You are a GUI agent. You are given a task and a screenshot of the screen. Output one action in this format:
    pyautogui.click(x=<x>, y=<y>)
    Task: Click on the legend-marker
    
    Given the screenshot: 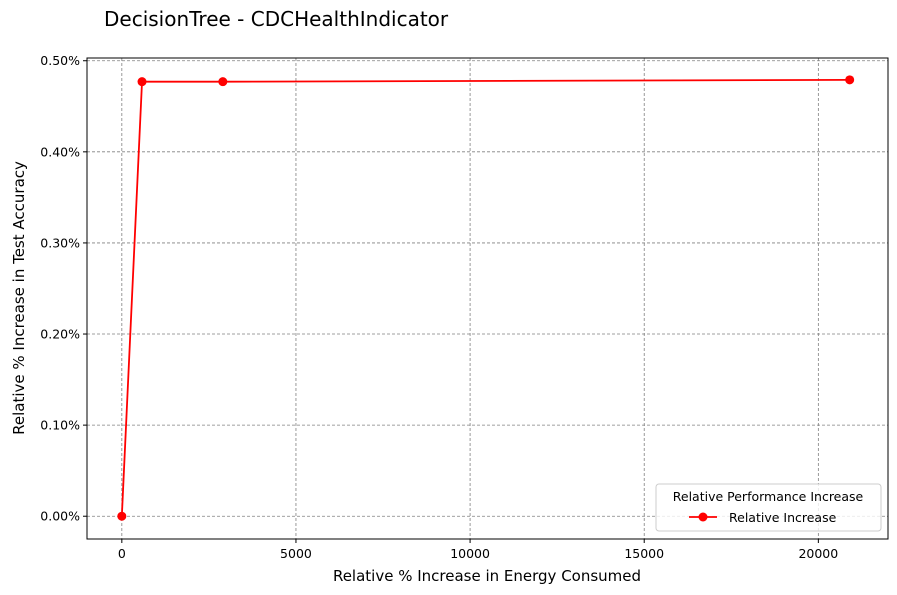 What is the action you would take?
    pyautogui.click(x=703, y=517)
    